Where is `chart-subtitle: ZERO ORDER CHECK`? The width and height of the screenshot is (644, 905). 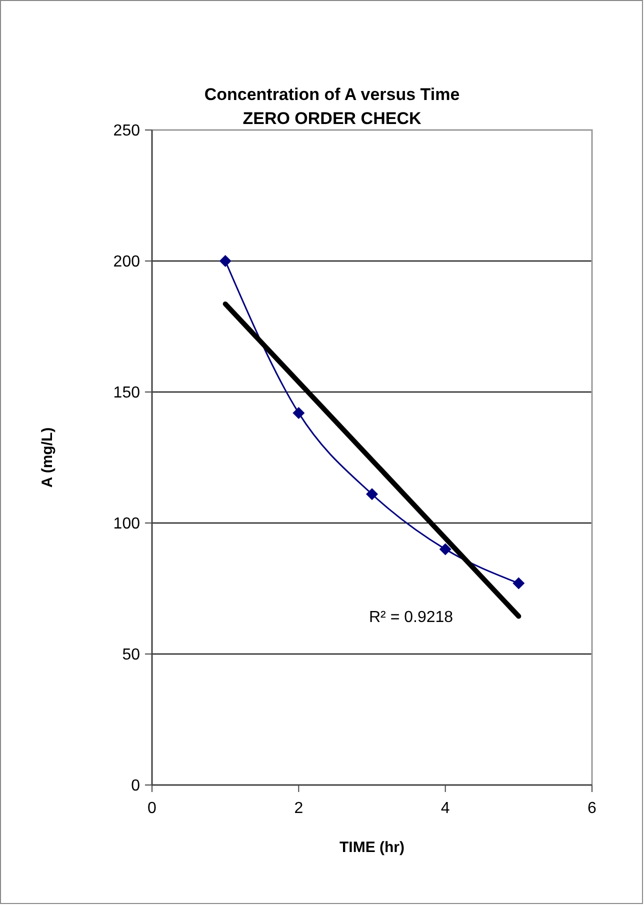
chart-subtitle: ZERO ORDER CHECK is located at coordinates (332, 118).